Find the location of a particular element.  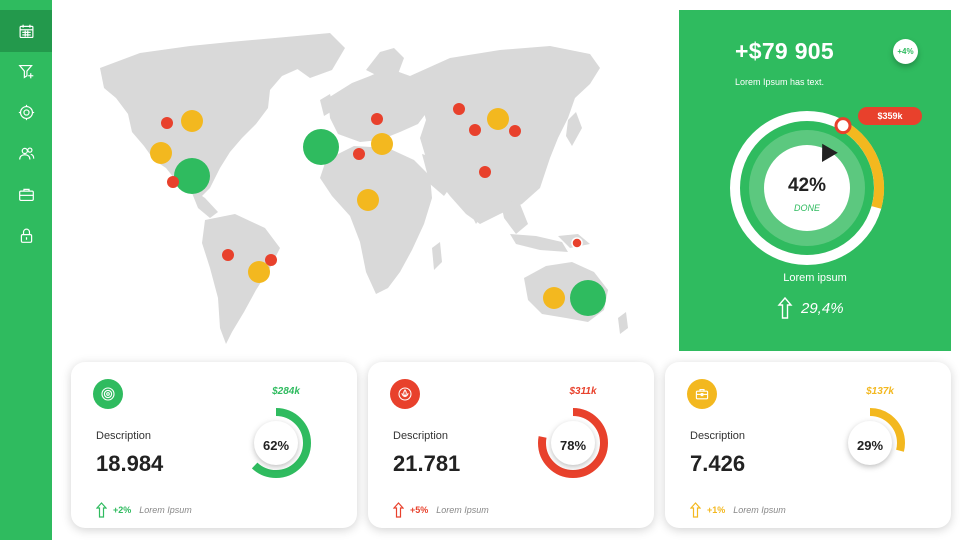

card-footer: +1% Lorem Ipsum is located at coordinates (738, 510).